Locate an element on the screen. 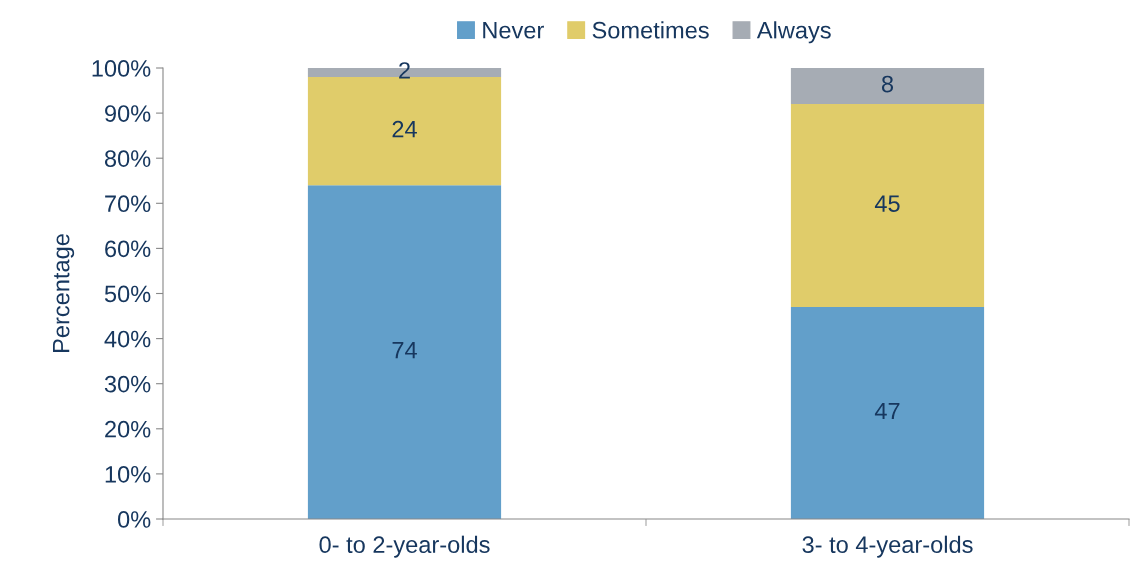 This screenshot has height=567, width=1131. data-label: 45 is located at coordinates (887, 203).